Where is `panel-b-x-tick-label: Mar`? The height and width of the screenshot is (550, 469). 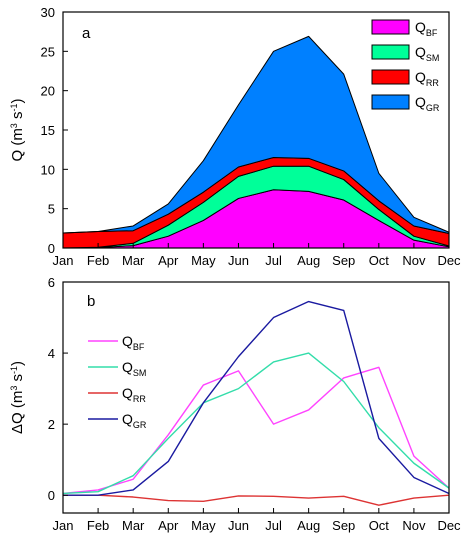
panel-b-x-tick-label: Mar is located at coordinates (133, 525).